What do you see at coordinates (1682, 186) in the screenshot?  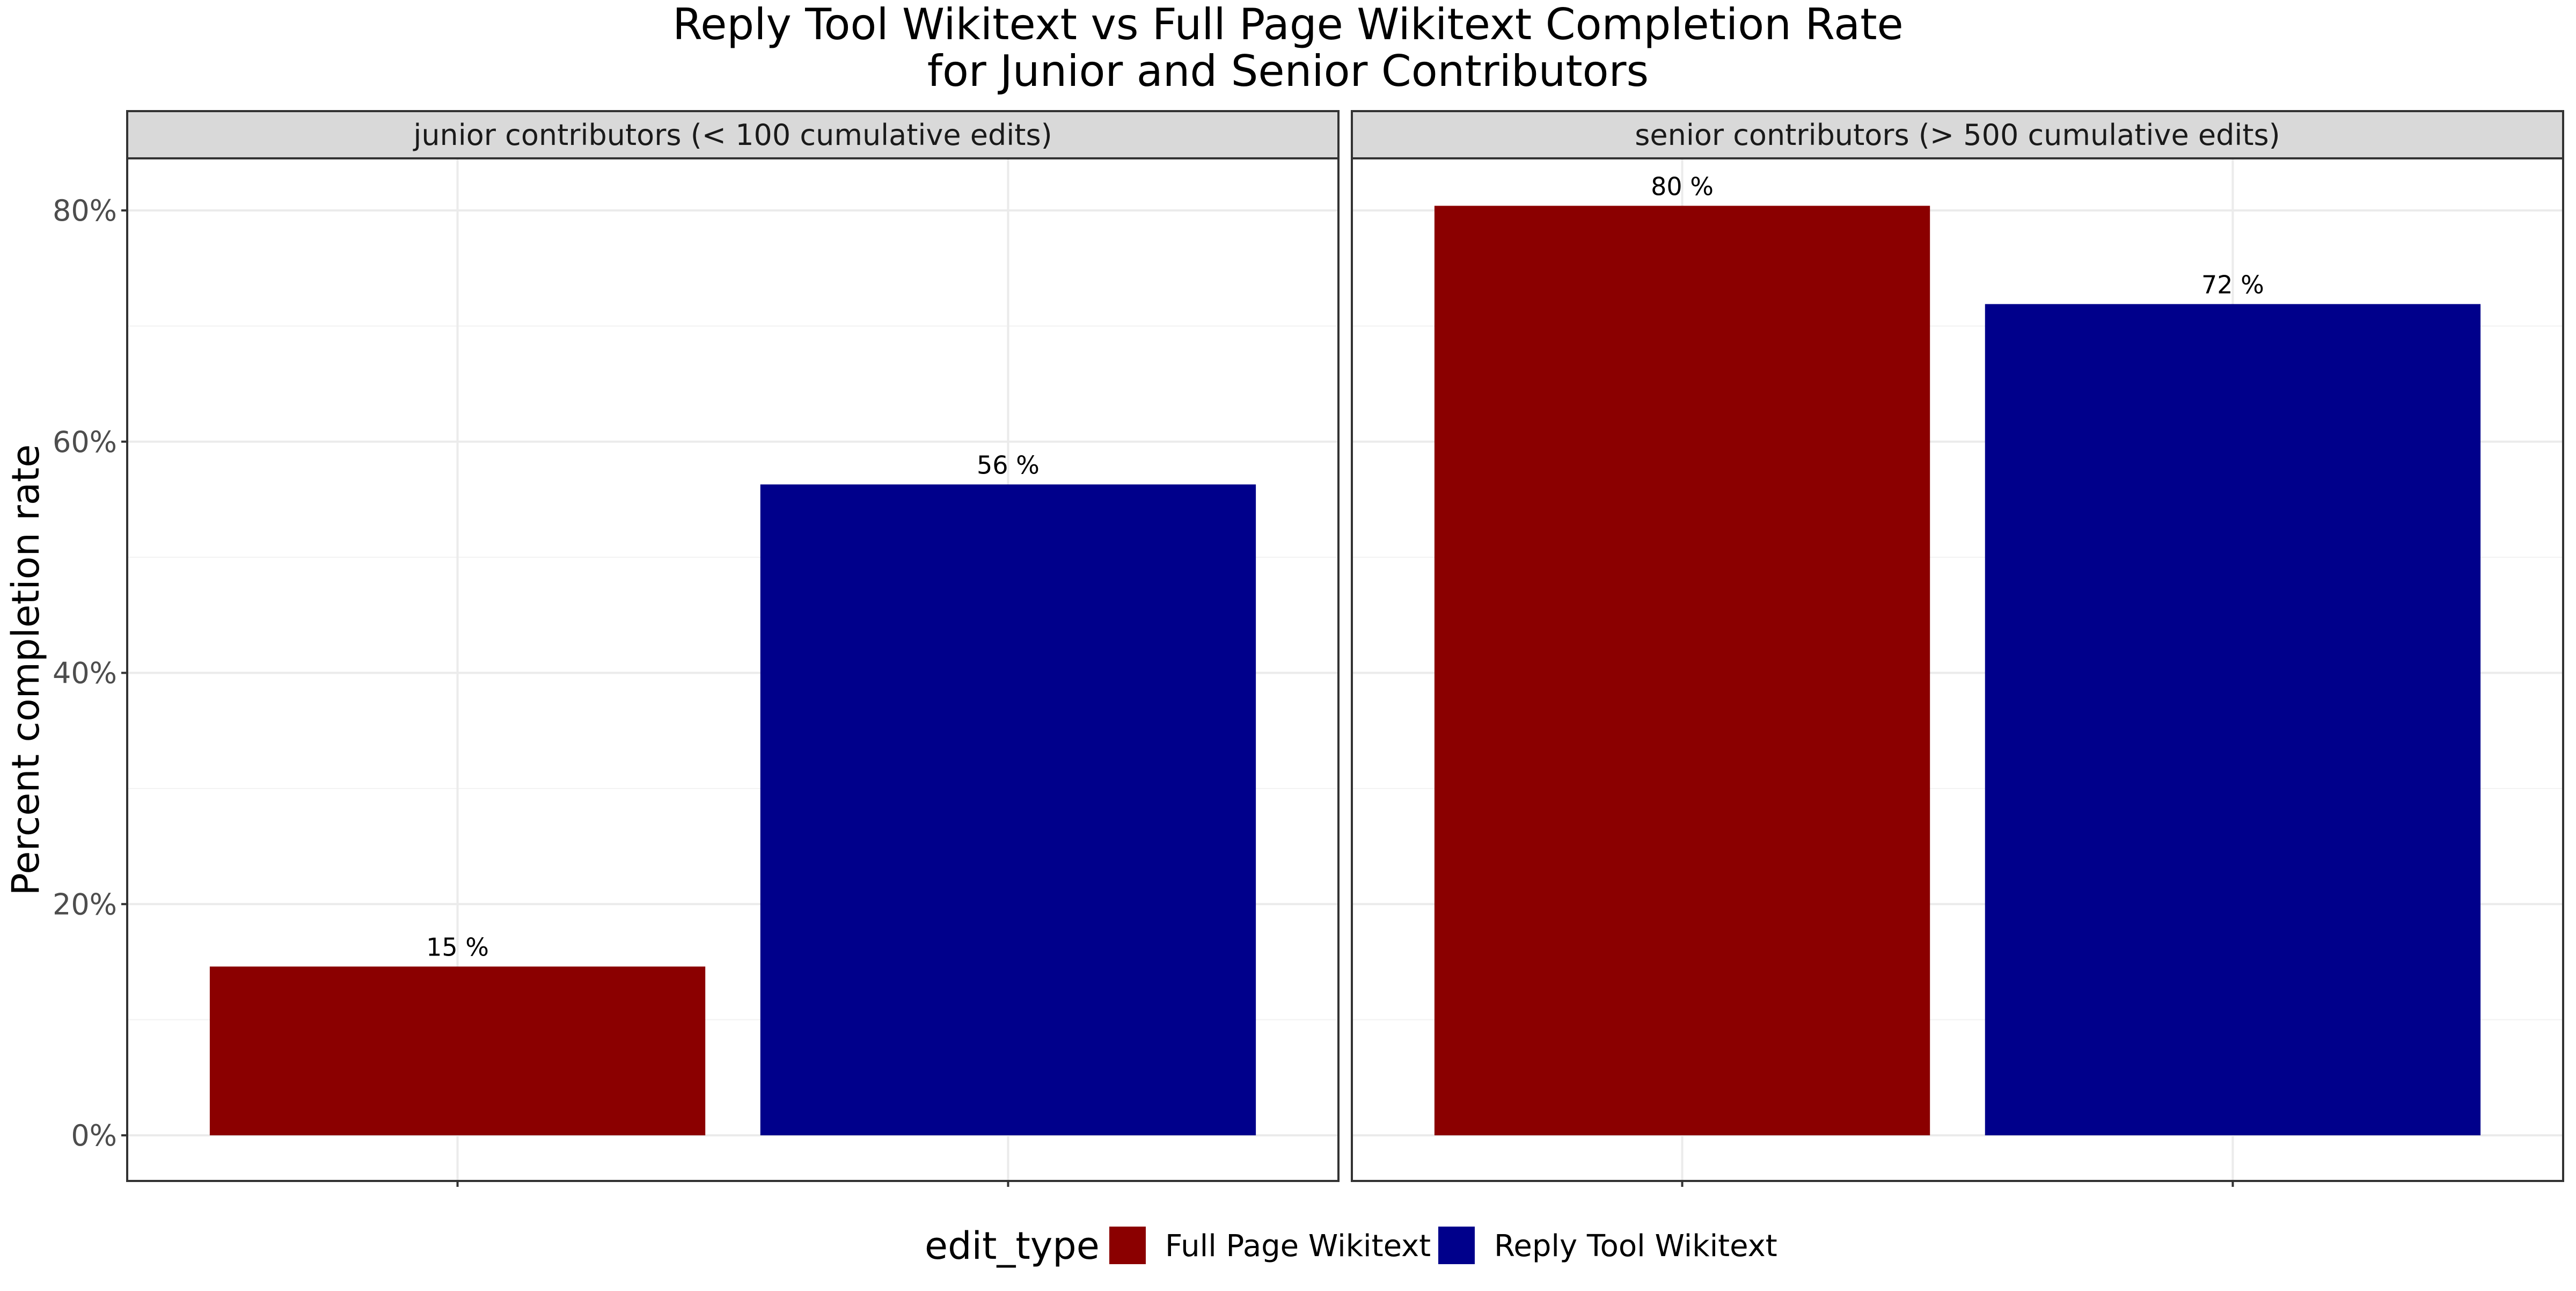 I see `bar-data-label: 80 %` at bounding box center [1682, 186].